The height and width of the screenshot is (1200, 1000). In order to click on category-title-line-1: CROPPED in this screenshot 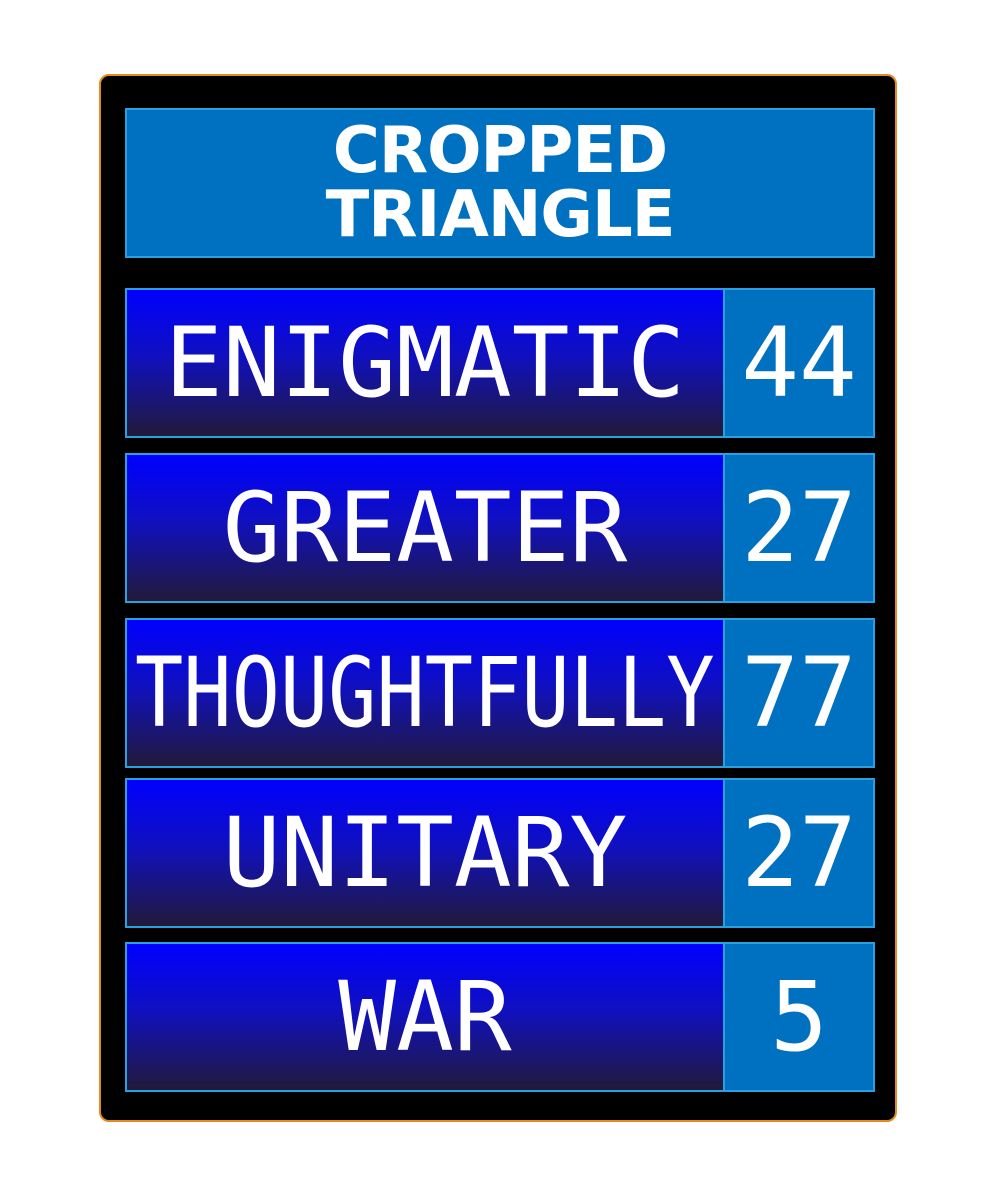, I will do `click(500, 151)`.